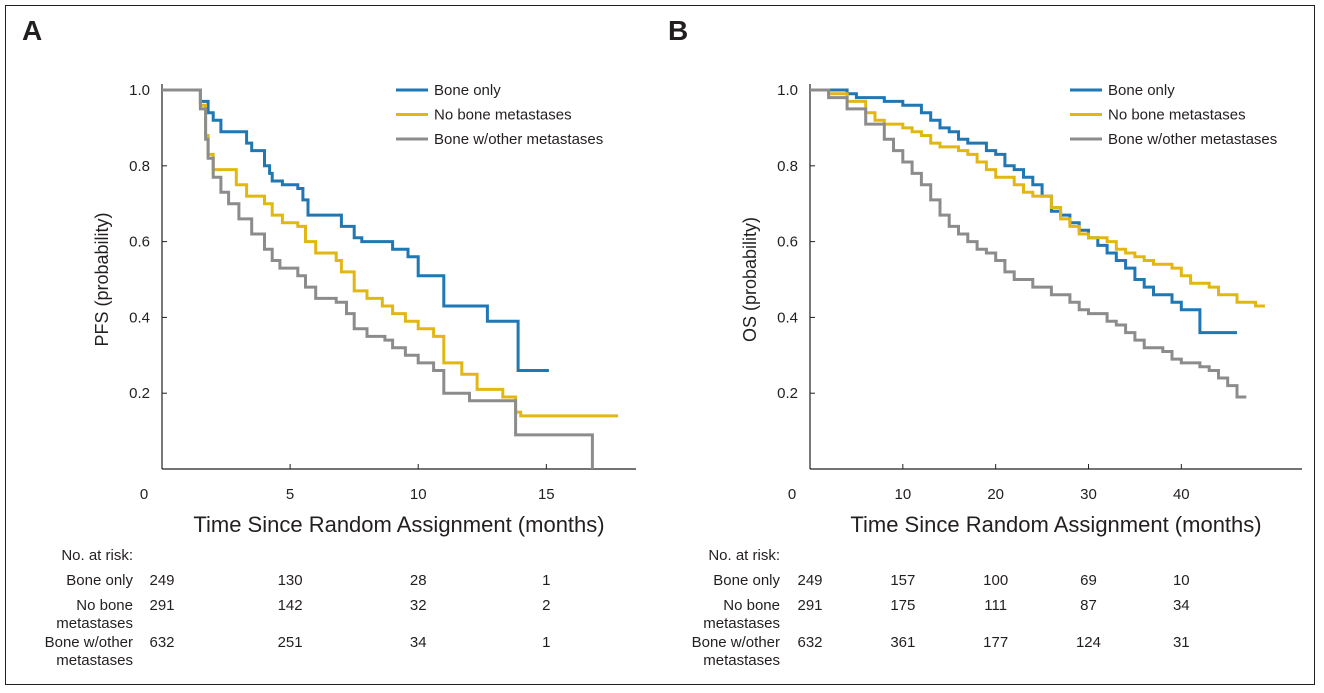  I want to click on panel-letter: B, so click(678, 30).